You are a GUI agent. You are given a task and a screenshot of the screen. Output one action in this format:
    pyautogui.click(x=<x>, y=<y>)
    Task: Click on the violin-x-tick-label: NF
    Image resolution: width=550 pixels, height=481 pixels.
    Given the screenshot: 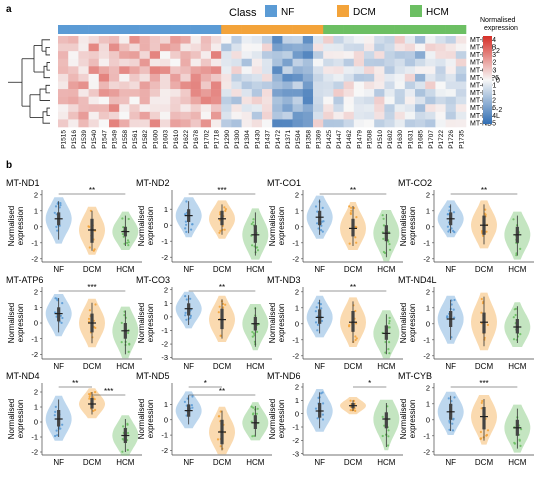 What is the action you would take?
    pyautogui.click(x=58, y=366)
    